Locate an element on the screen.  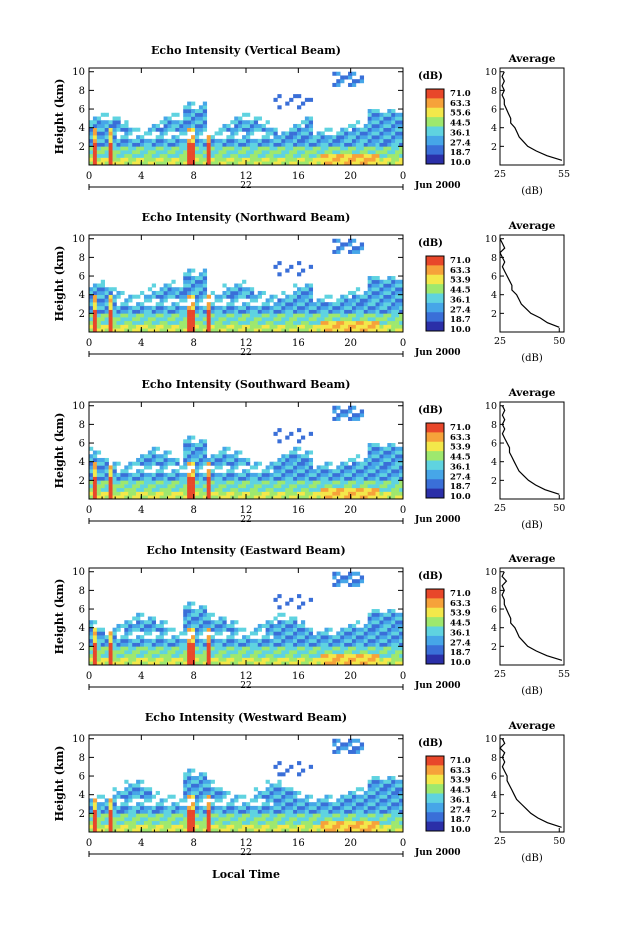
colorbar-level: 53.9 is located at coordinates (460, 448).